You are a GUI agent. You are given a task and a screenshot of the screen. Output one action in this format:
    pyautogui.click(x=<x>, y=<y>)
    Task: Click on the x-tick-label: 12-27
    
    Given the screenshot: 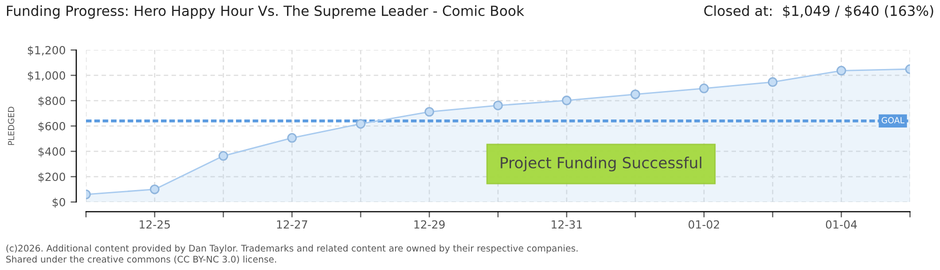 What is the action you would take?
    pyautogui.click(x=292, y=224)
    